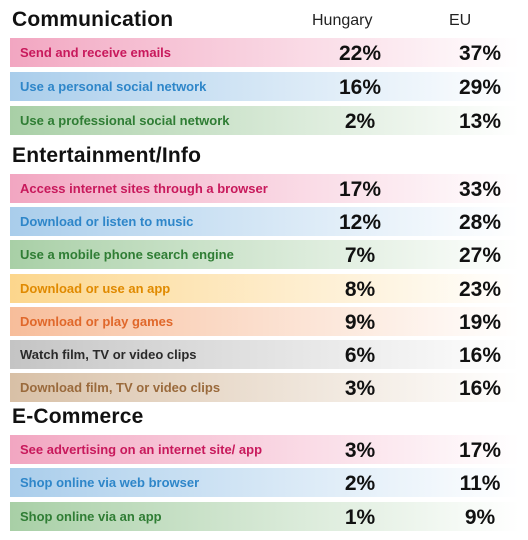  Describe the element at coordinates (480, 322) in the screenshot. I see `eu-value: 19%` at that location.